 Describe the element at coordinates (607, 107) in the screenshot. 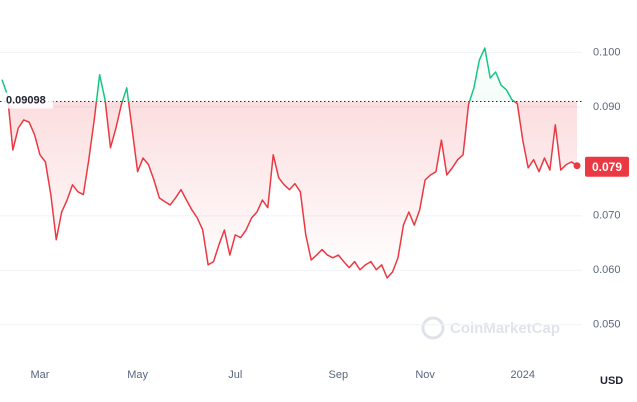

I see `y-tick-label: 0.090` at that location.